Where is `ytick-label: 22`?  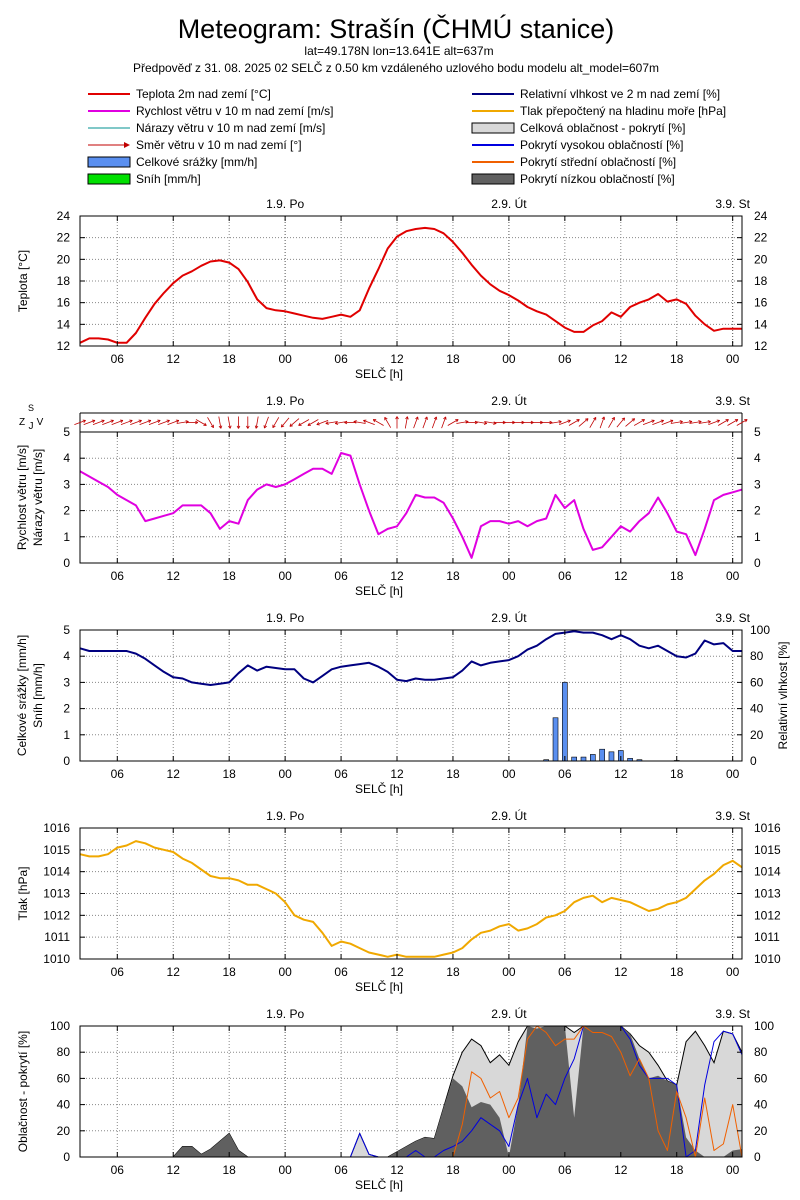 ytick-label: 22 is located at coordinates (64, 238).